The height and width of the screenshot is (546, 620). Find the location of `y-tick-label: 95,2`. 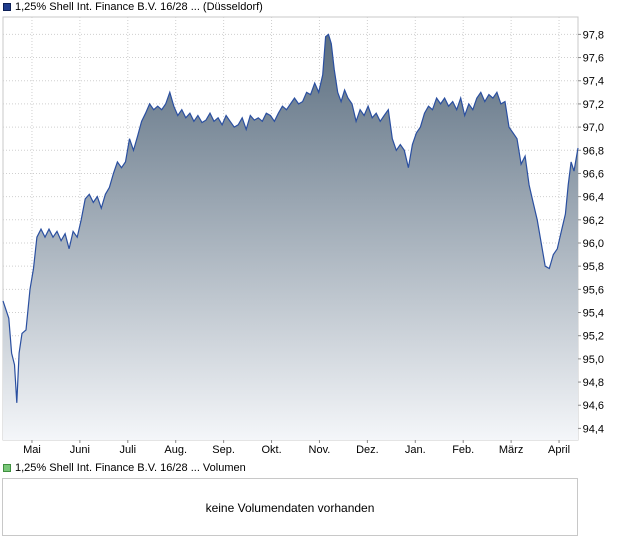

y-tick-label: 95,2 is located at coordinates (593, 337).